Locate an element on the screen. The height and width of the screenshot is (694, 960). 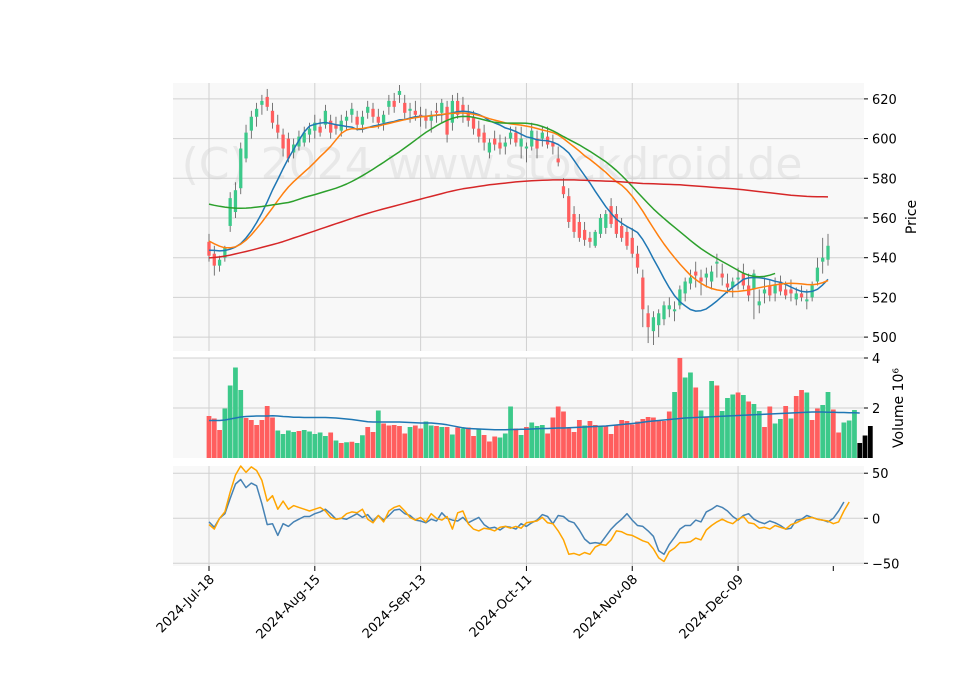
volume-ma-line is located at coordinates (534, 421).